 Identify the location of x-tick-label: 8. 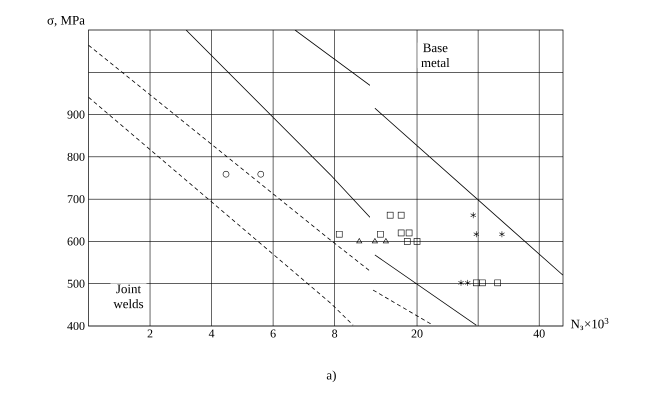
(335, 334).